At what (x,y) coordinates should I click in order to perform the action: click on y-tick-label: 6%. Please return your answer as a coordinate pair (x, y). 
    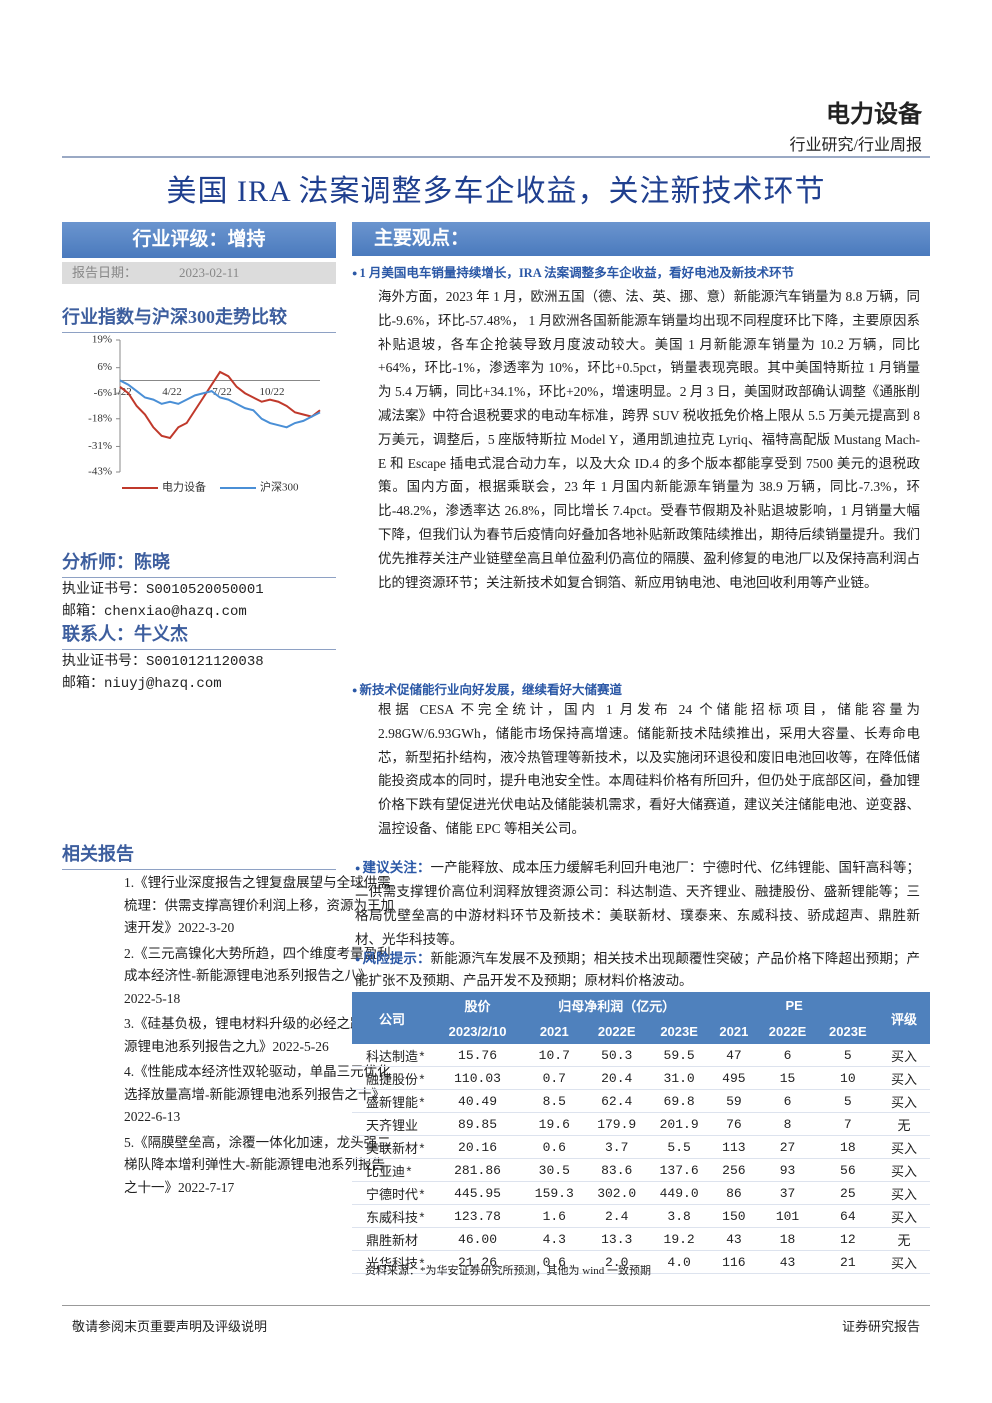
    Looking at the image, I should click on (104, 367).